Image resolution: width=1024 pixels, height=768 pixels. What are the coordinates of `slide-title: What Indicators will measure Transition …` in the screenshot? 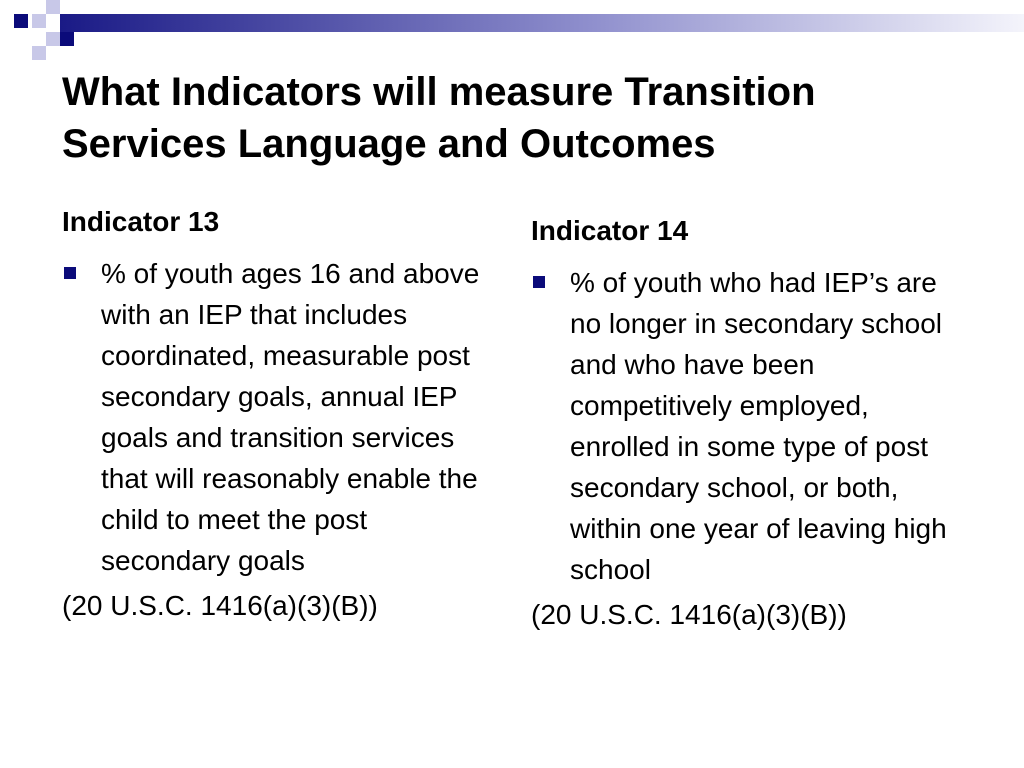 It's located at (439, 118).